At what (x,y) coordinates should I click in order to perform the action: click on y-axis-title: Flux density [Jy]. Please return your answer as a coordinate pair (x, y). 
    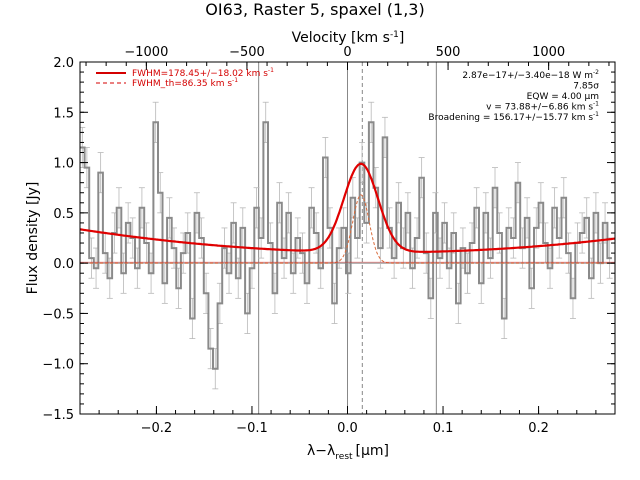
    Looking at the image, I should click on (33, 238).